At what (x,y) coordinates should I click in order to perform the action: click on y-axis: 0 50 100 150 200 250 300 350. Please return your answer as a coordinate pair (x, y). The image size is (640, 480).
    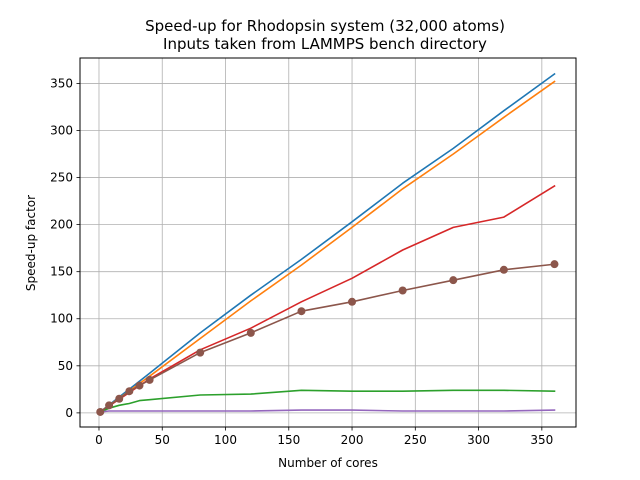
    Looking at the image, I should click on (65, 248).